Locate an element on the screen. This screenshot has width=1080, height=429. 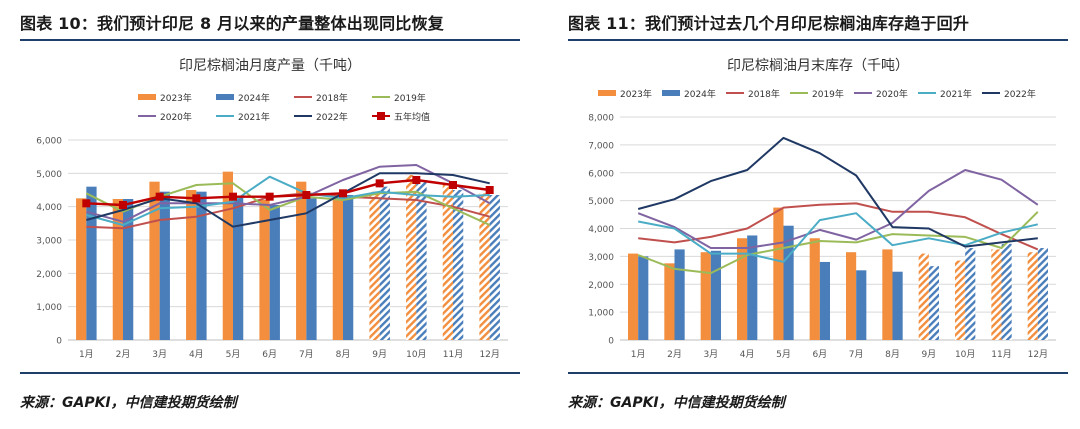
legend-marker is located at coordinates (381, 116).